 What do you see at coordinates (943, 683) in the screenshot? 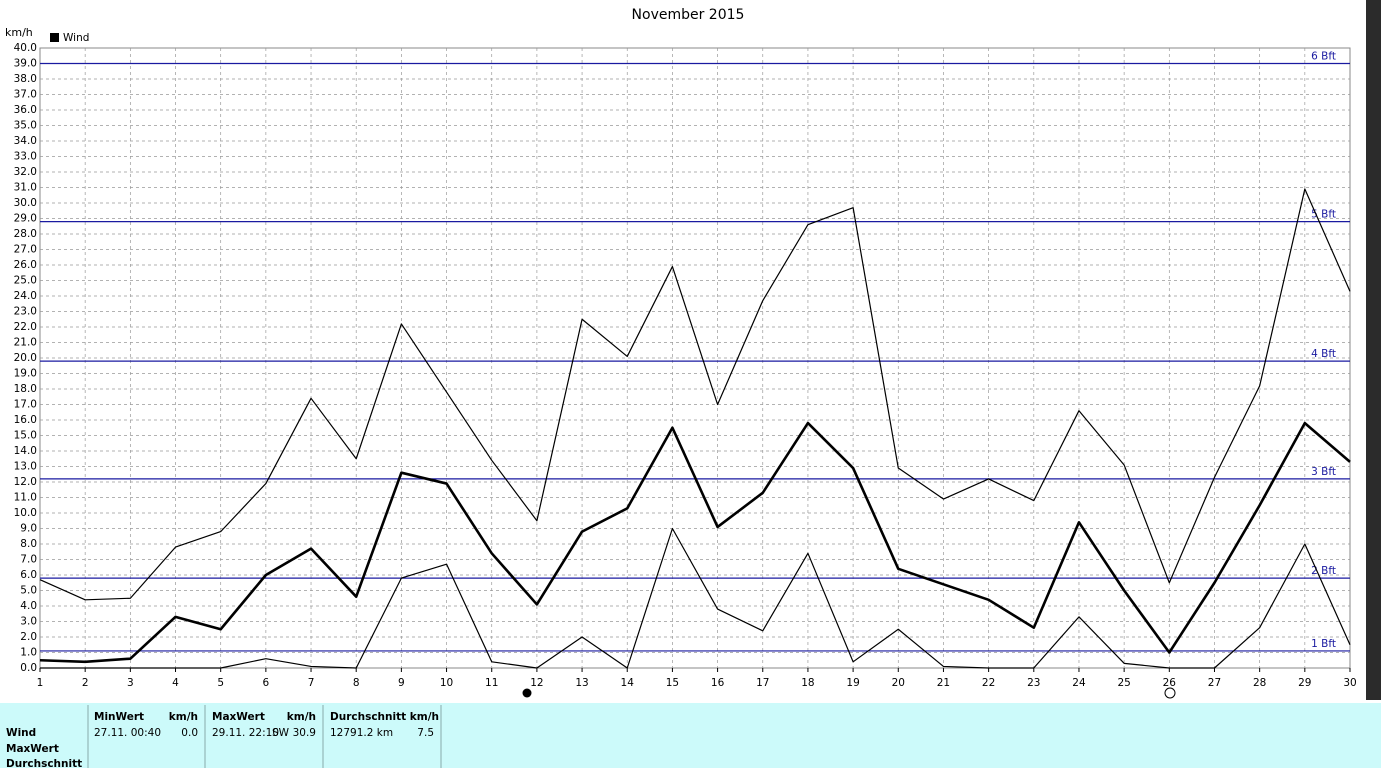
I see `x-tick-label: 21` at bounding box center [943, 683].